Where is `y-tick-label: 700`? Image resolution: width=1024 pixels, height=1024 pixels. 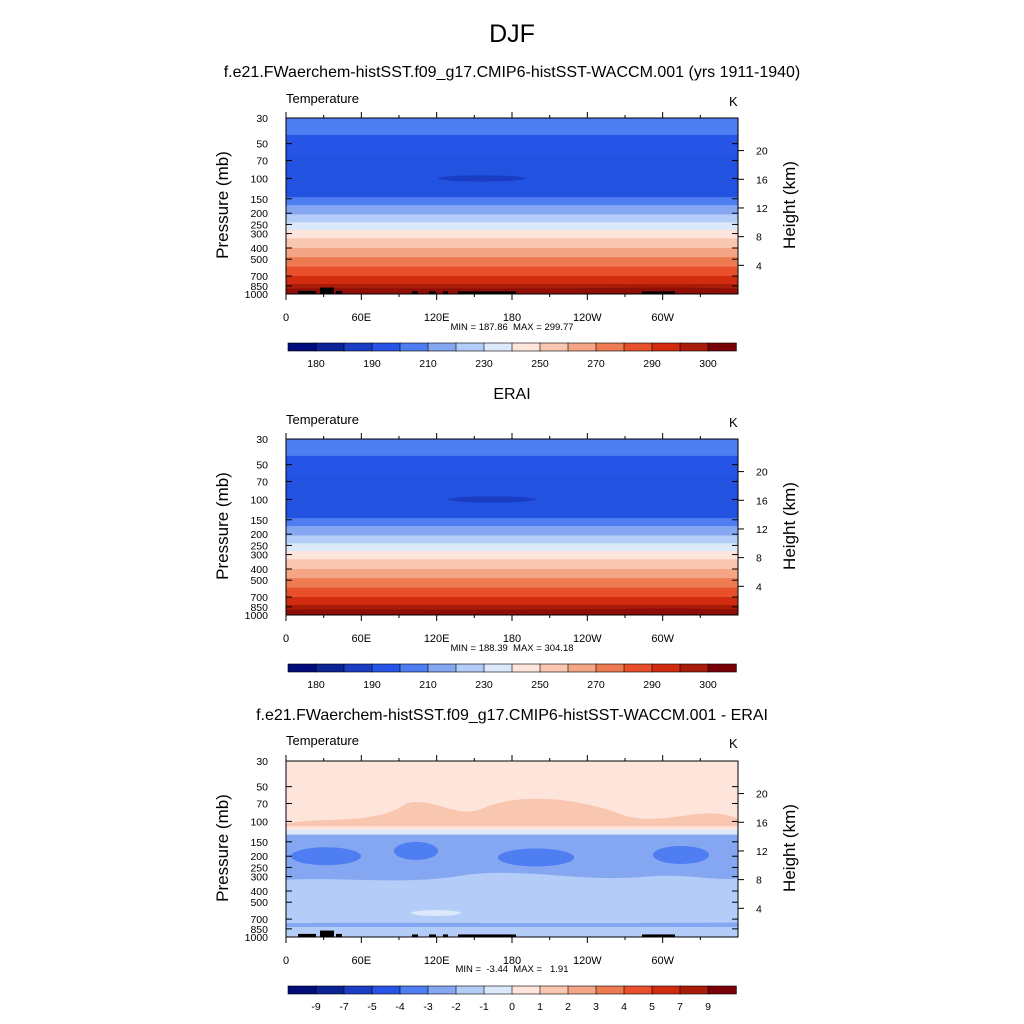 y-tick-label: 700 is located at coordinates (259, 920).